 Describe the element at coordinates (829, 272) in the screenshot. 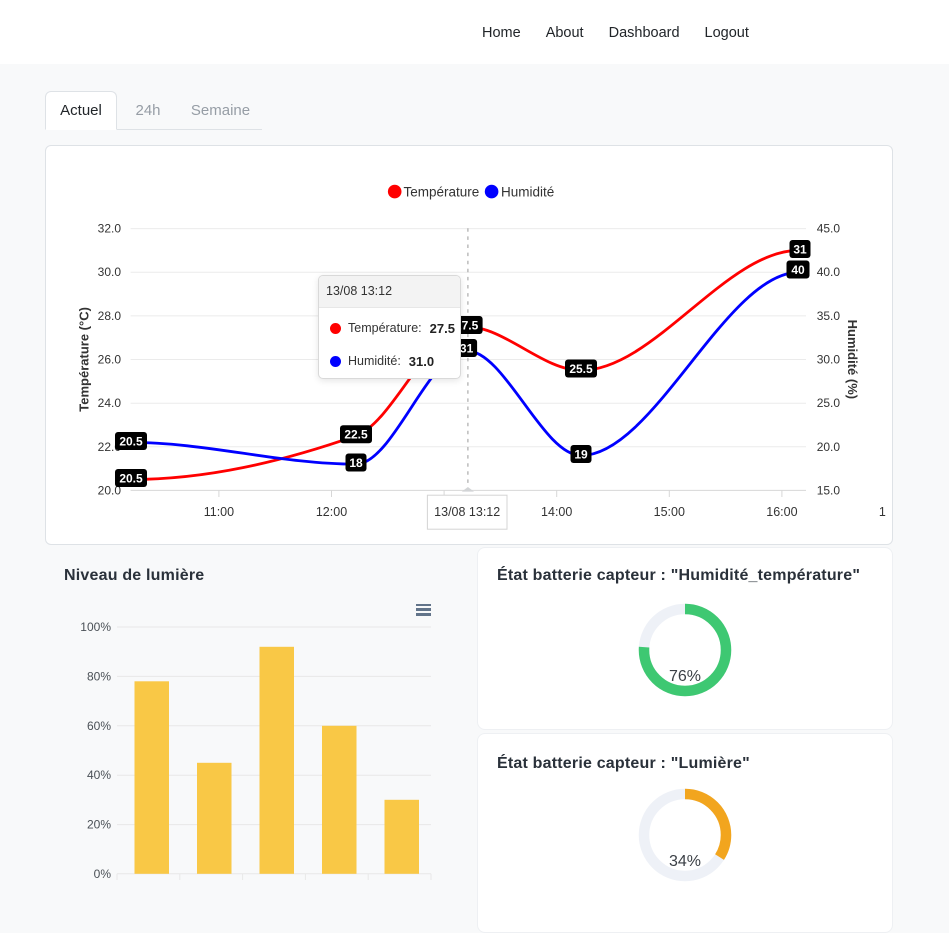

I see `svg-text: 40.0` at that location.